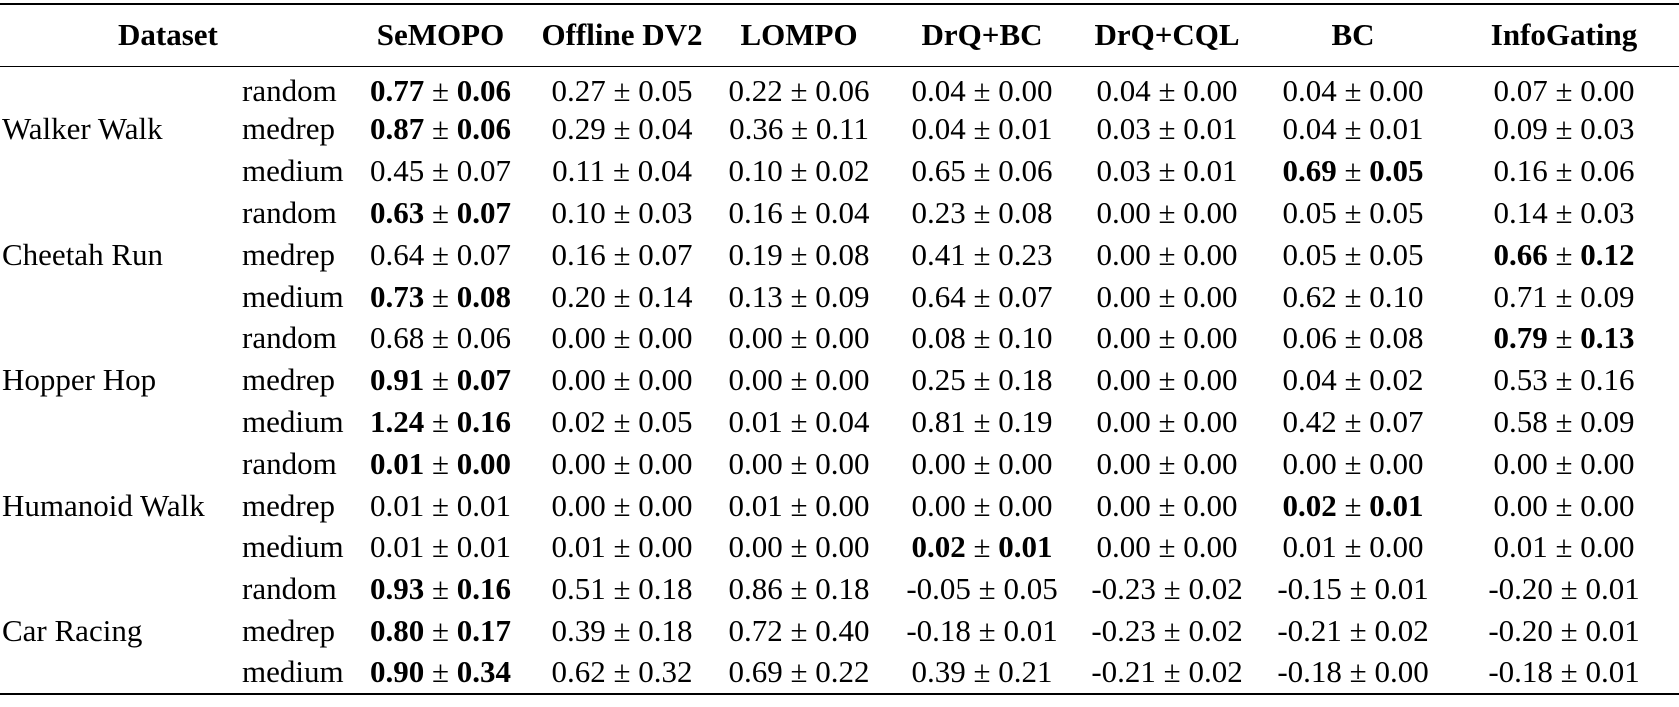  Describe the element at coordinates (842, 630) in the screenshot. I see `score-std: 0.40` at that location.